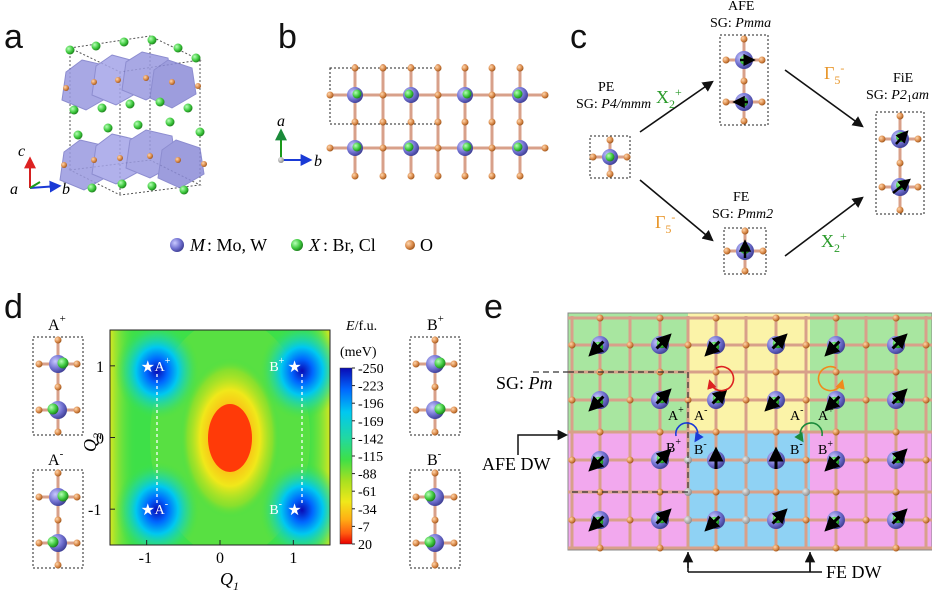 Image resolution: width=932 pixels, height=592 pixels. Describe the element at coordinates (177, 245) in the screenshot. I see `m-atom-icon` at that location.